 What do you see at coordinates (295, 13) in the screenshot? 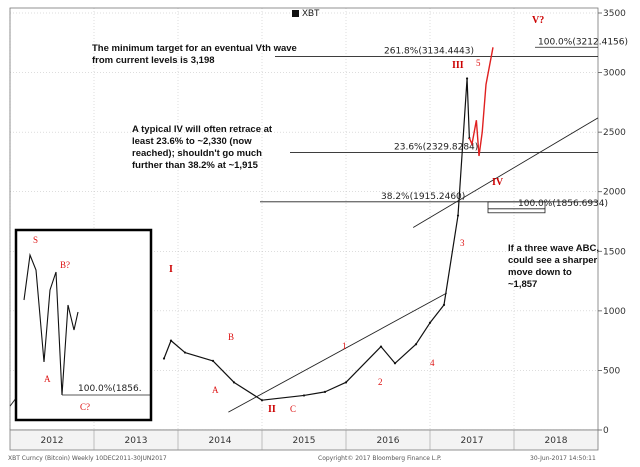
I see `legend-swatch` at bounding box center [295, 13].